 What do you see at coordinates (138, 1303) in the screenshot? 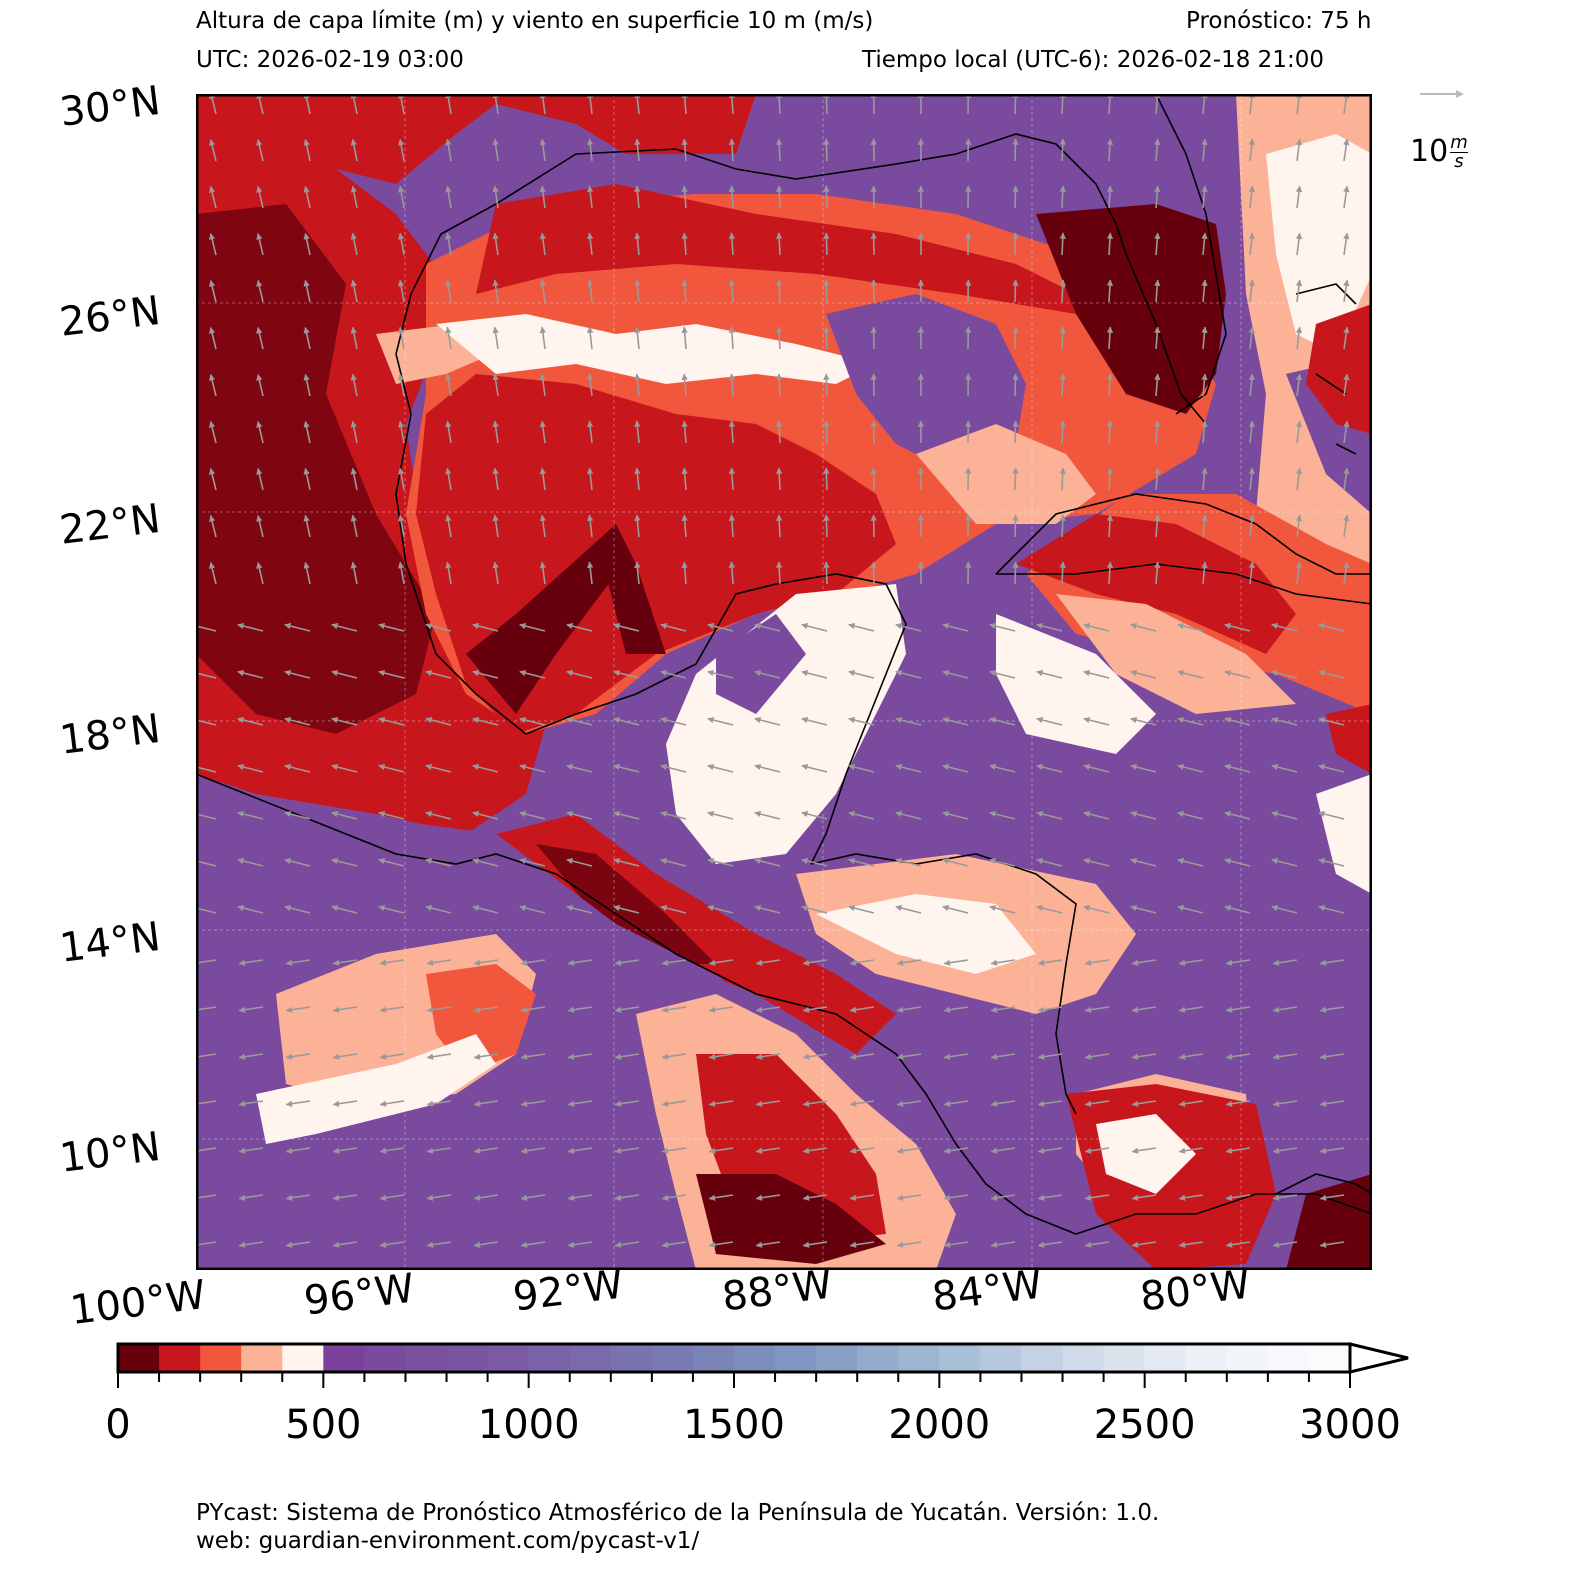
I see `lon-label-100w: 100°W` at bounding box center [138, 1303].